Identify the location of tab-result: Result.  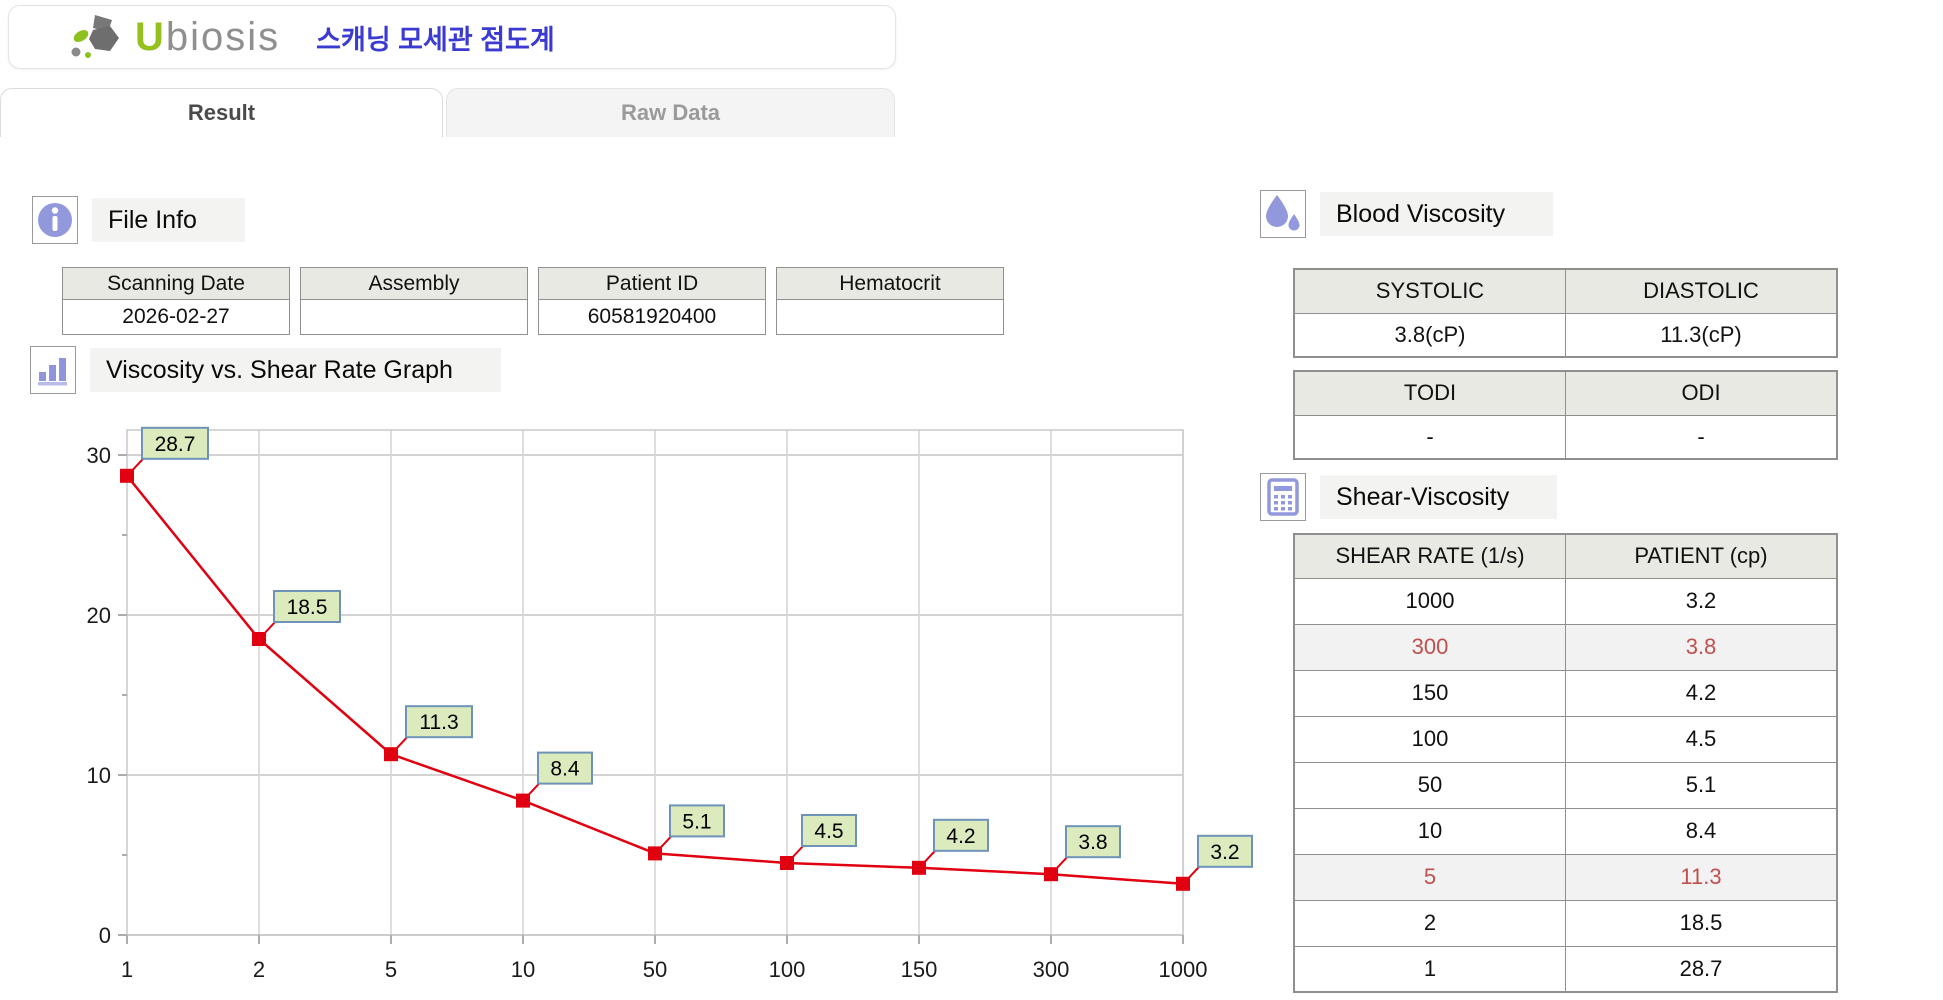
(221, 112).